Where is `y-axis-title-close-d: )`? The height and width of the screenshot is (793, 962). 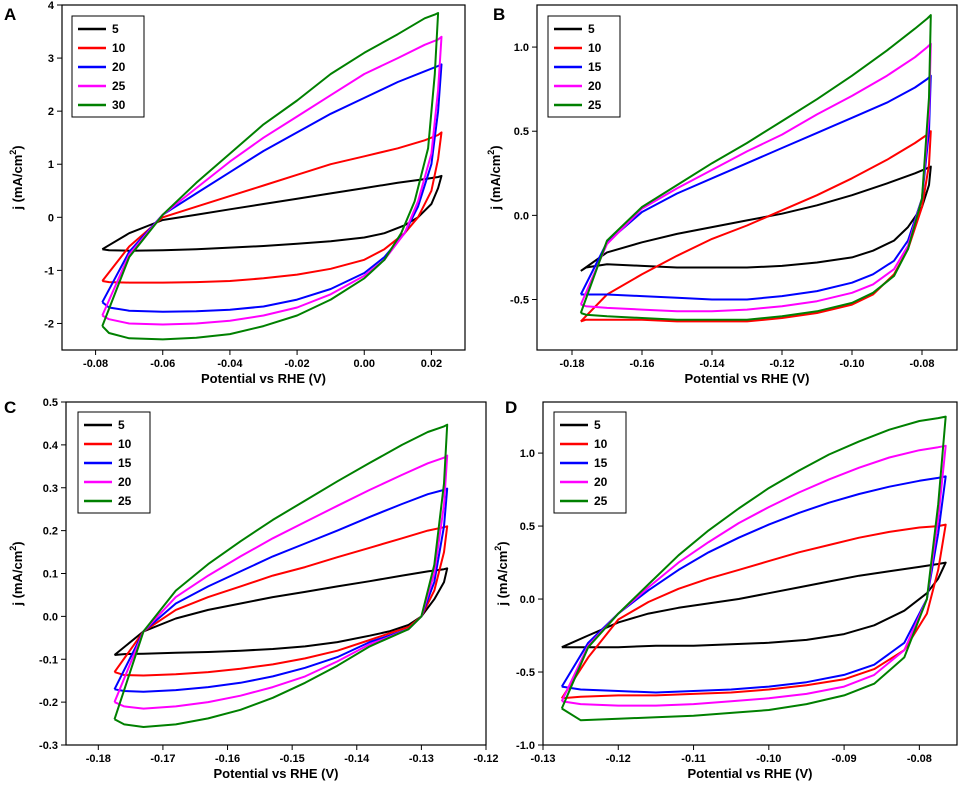 y-axis-title-close-d: ) is located at coordinates (502, 543).